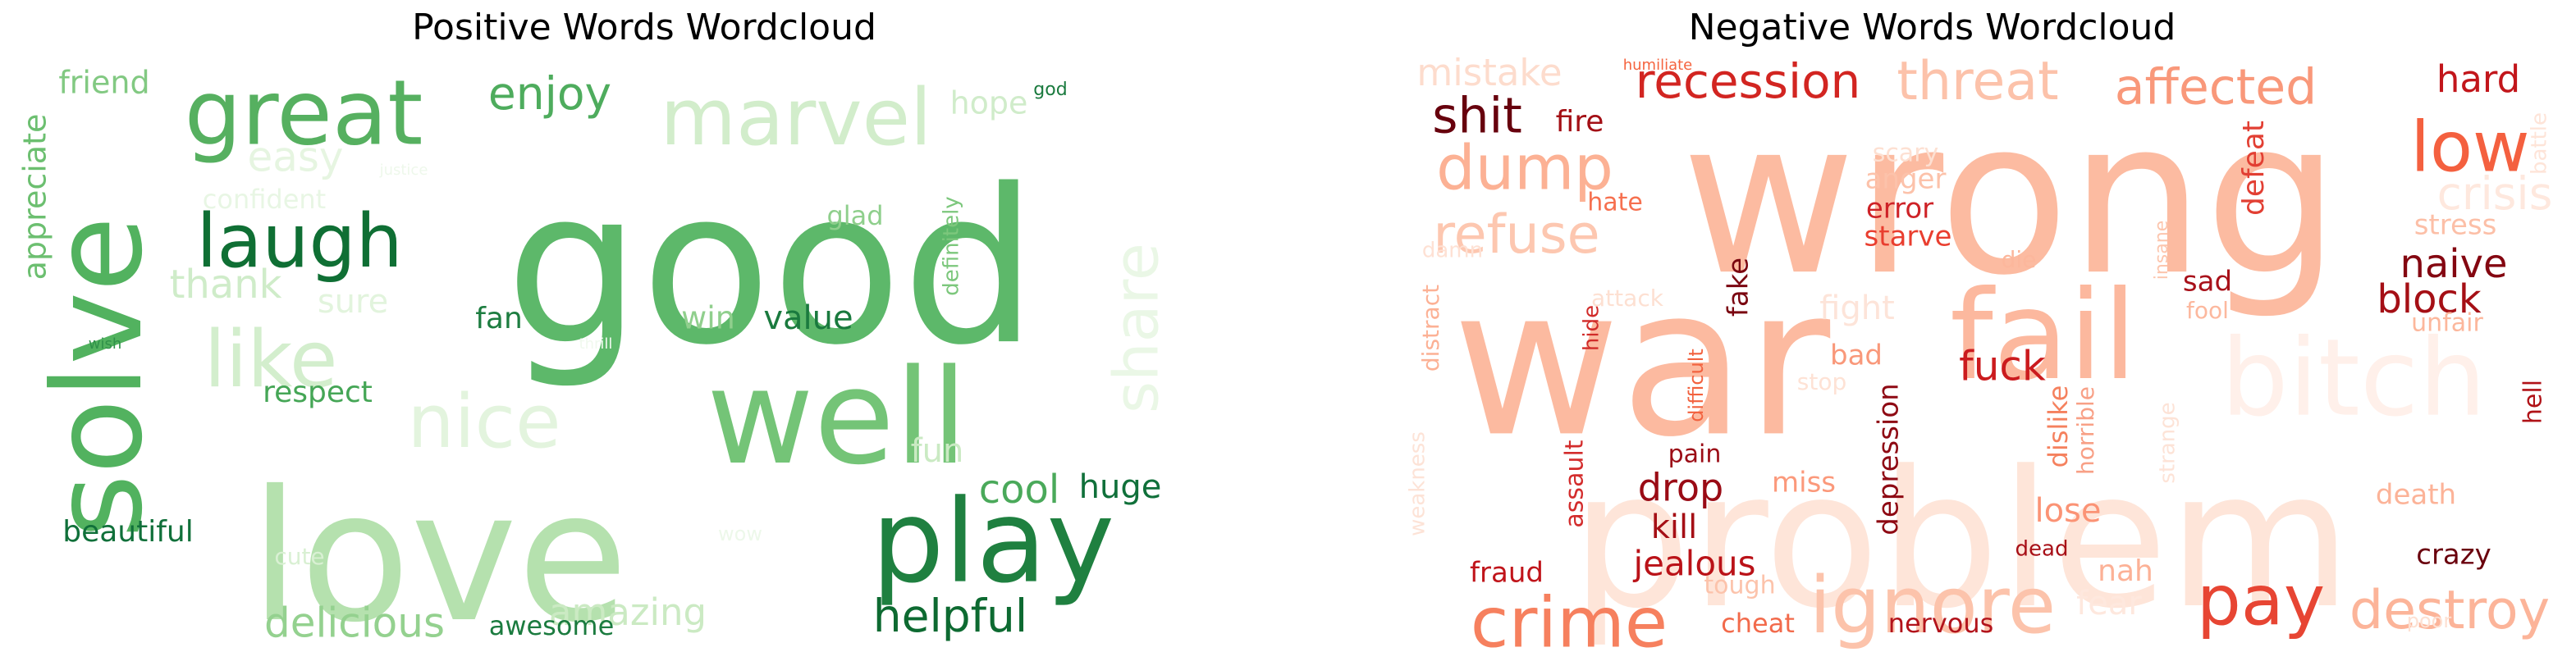 The height and width of the screenshot is (652, 2576). Describe the element at coordinates (1430, 328) in the screenshot. I see `negative-word-distract: distract` at that location.